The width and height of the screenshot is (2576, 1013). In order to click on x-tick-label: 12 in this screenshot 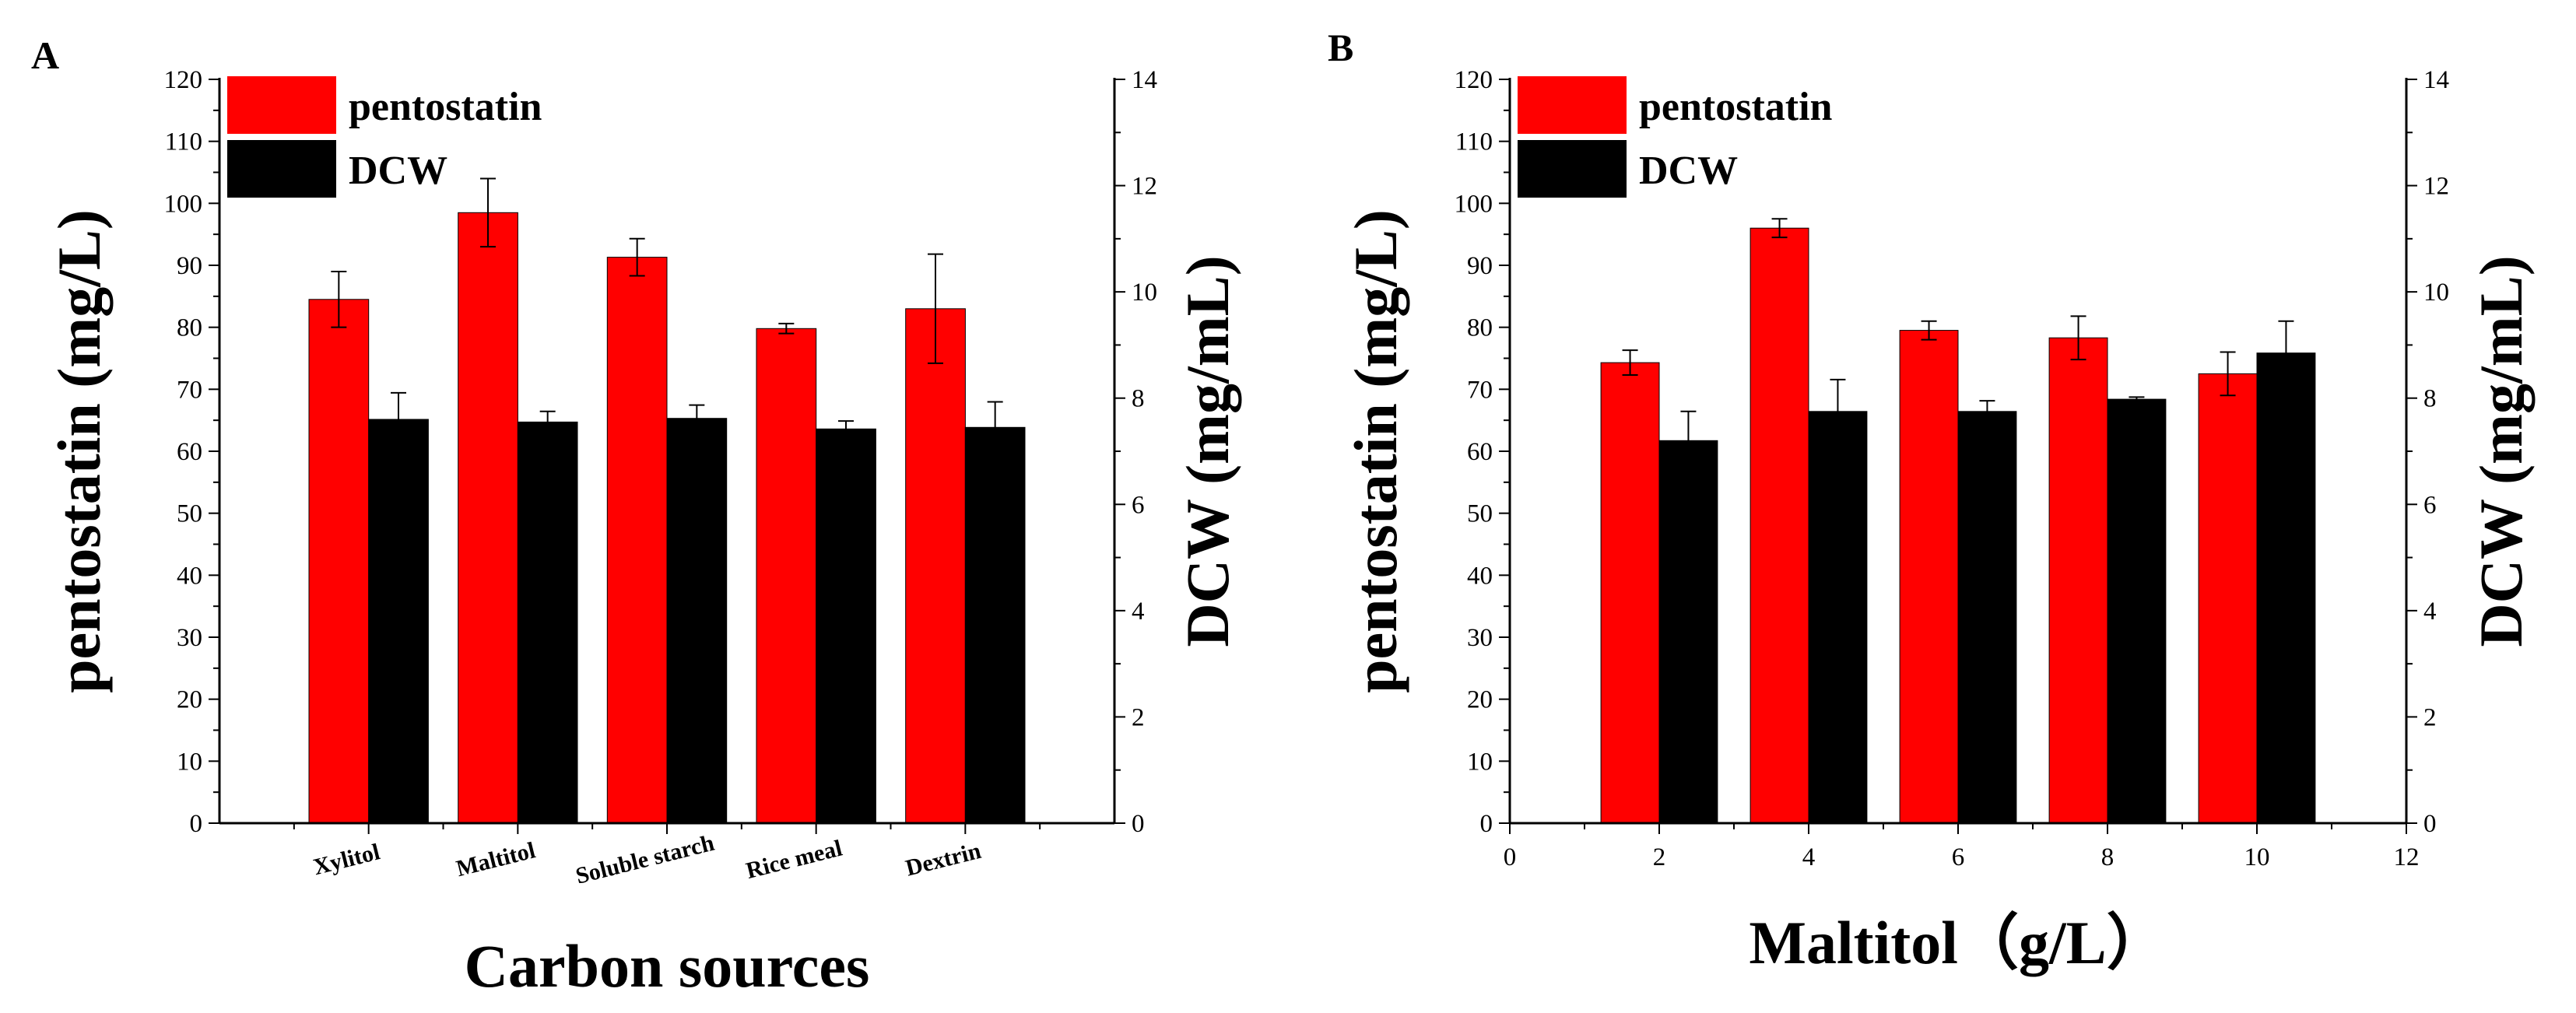, I will do `click(2407, 857)`.